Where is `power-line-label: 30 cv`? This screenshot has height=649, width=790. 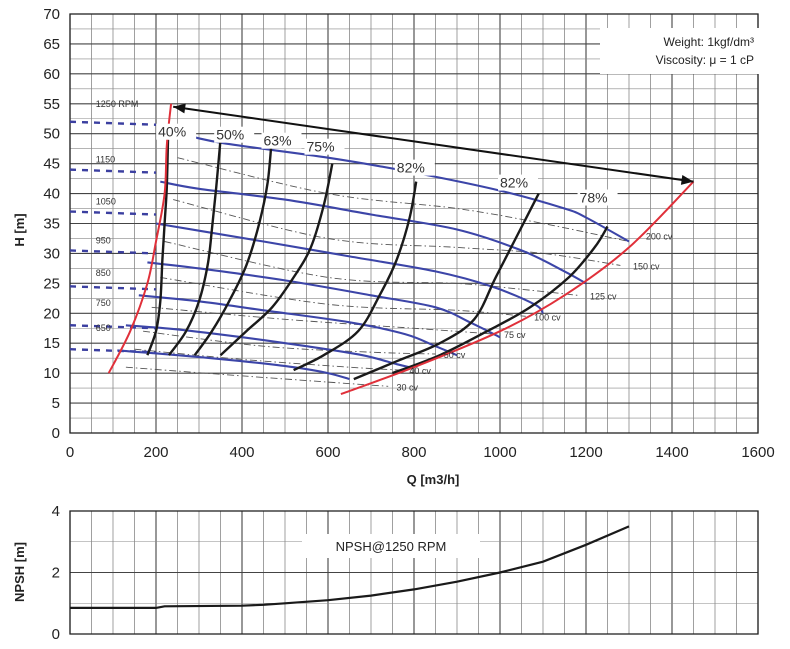 power-line-label: 30 cv is located at coordinates (408, 387).